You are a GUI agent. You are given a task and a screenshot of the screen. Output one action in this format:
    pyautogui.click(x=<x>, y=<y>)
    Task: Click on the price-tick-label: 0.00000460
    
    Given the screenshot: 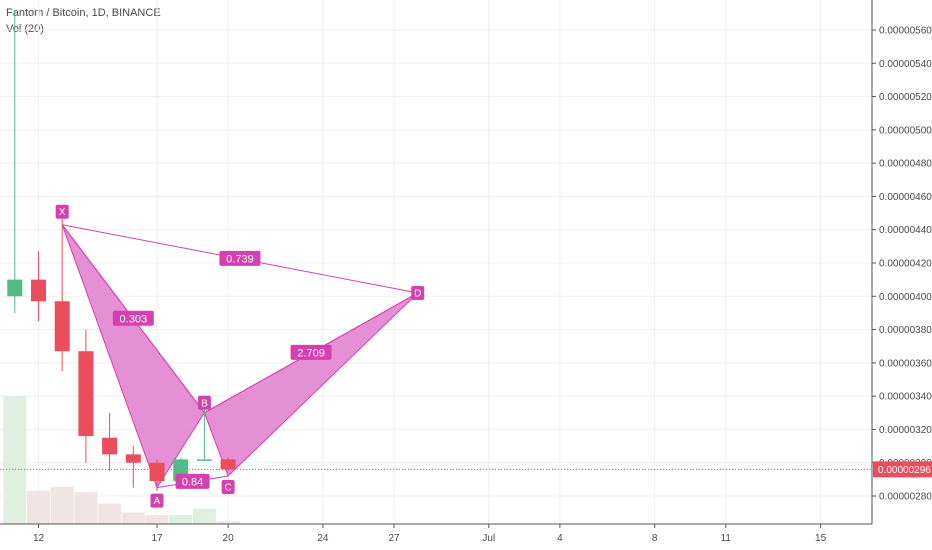 What is the action you would take?
    pyautogui.click(x=905, y=197)
    